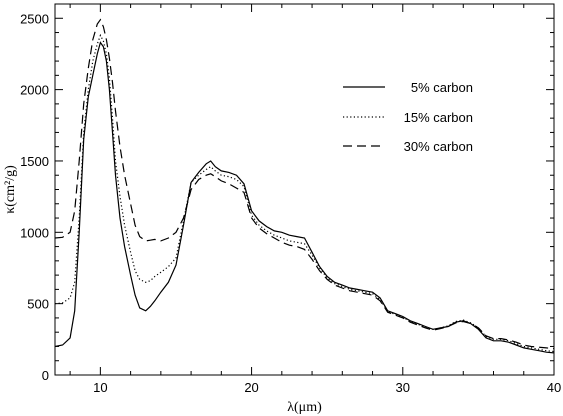 The image size is (563, 416). I want to click on y-tick-label: 2500, so click(34, 18).